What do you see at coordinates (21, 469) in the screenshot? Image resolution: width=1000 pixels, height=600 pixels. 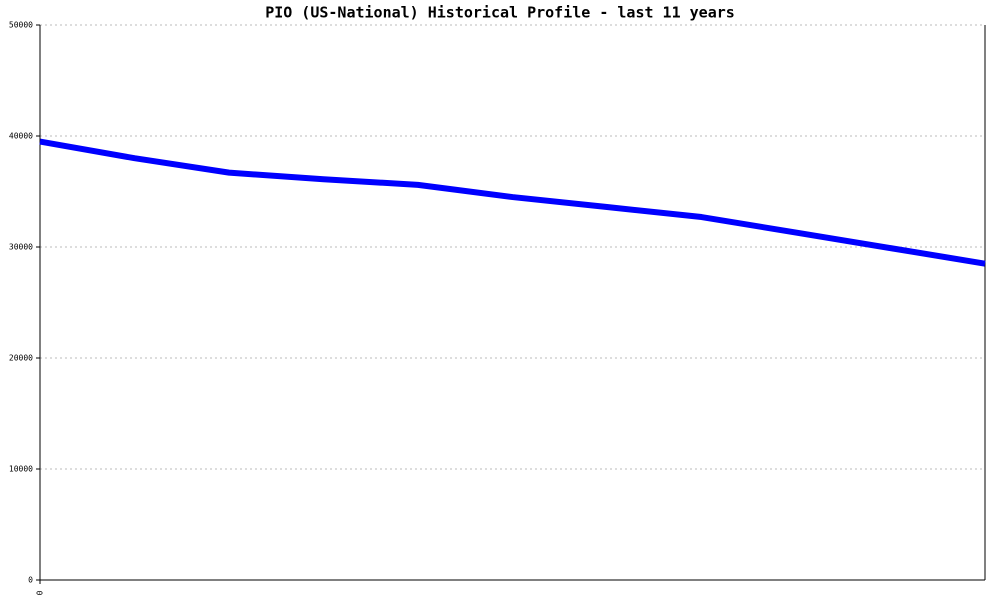 I see `y-tick-label: 10000` at bounding box center [21, 469].